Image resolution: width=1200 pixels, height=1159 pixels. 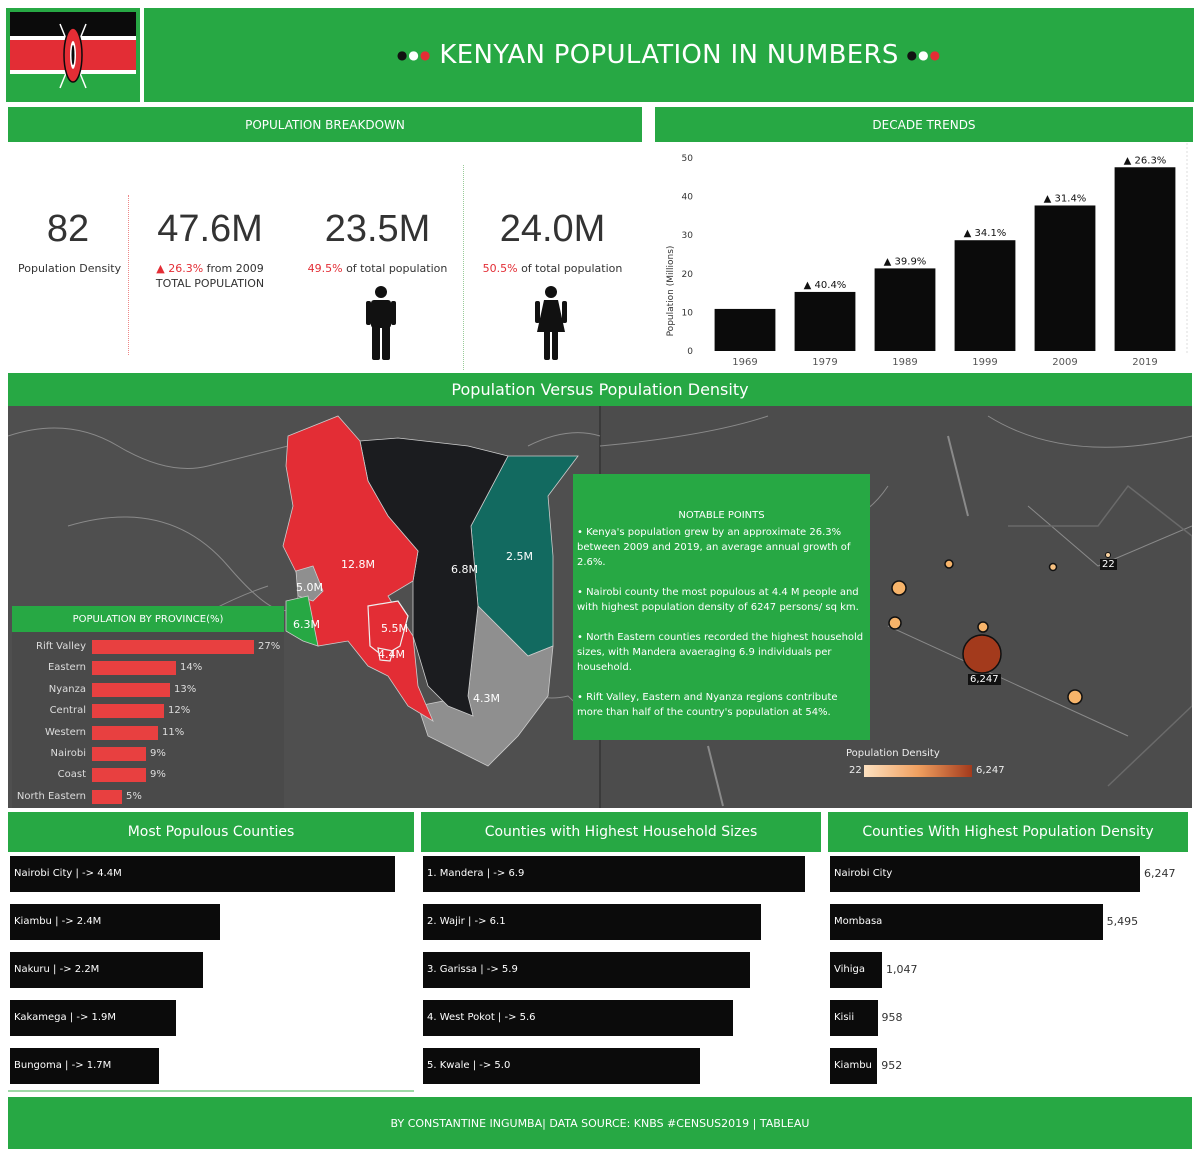 I want to click on x-tick-label: 2009, so click(x=1064, y=362).